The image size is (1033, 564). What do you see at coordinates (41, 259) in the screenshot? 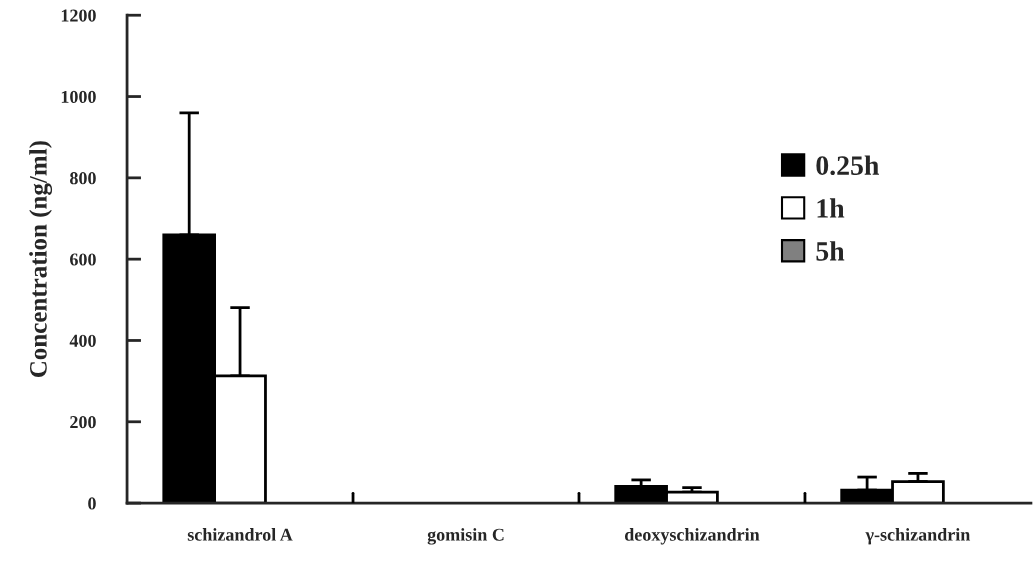
I see `y-axis-title: Concentration (ng/ml)` at bounding box center [41, 259].